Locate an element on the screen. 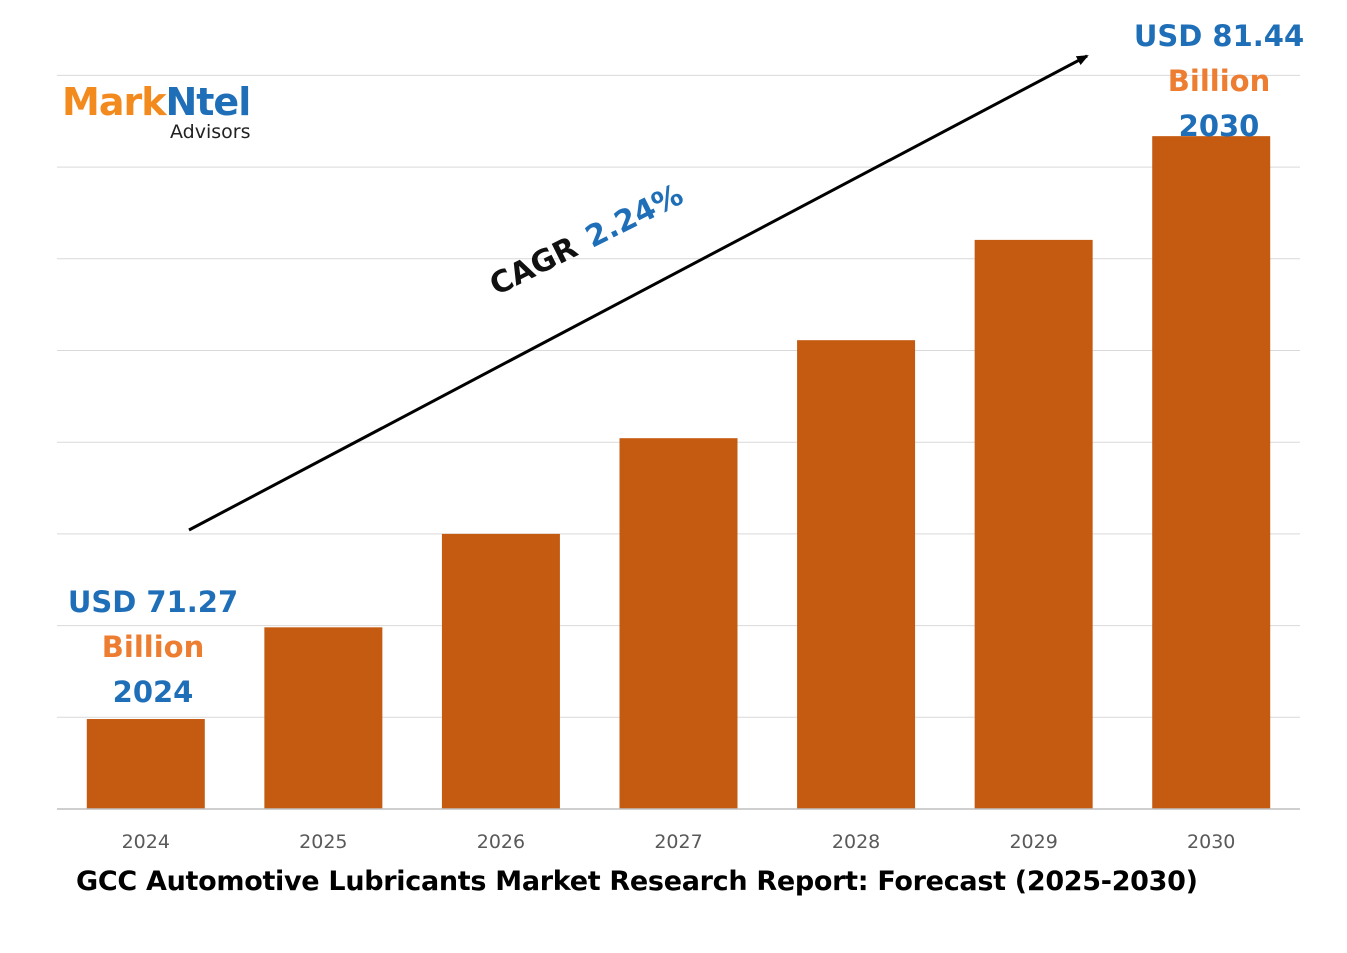 This screenshot has width=1347, height=953. marknetel-logo: MarkNtel Advisors is located at coordinates (162, 115).